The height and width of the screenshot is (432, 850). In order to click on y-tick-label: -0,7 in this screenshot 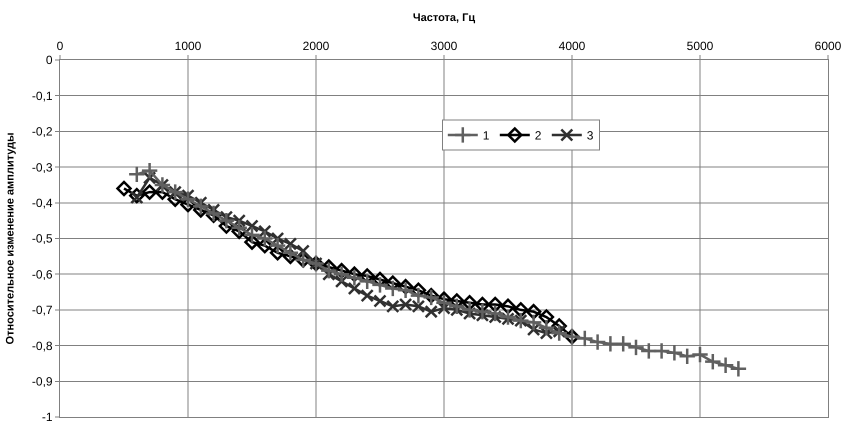, I will do `click(42, 310)`.